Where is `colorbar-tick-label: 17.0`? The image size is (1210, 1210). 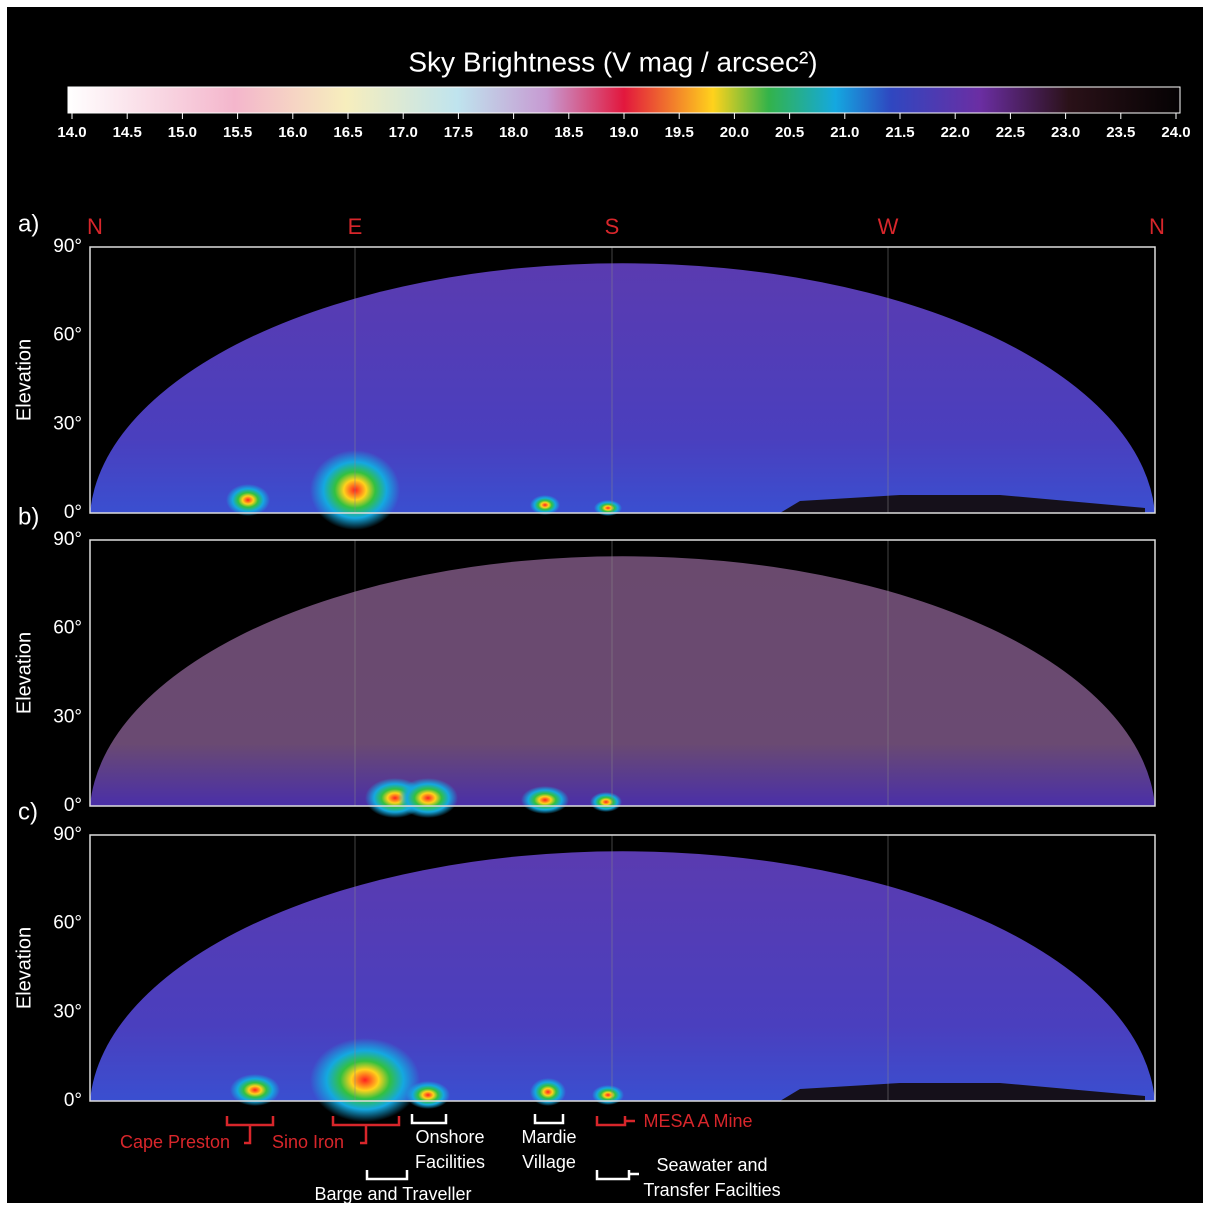 colorbar-tick-label: 17.0 is located at coordinates (403, 132).